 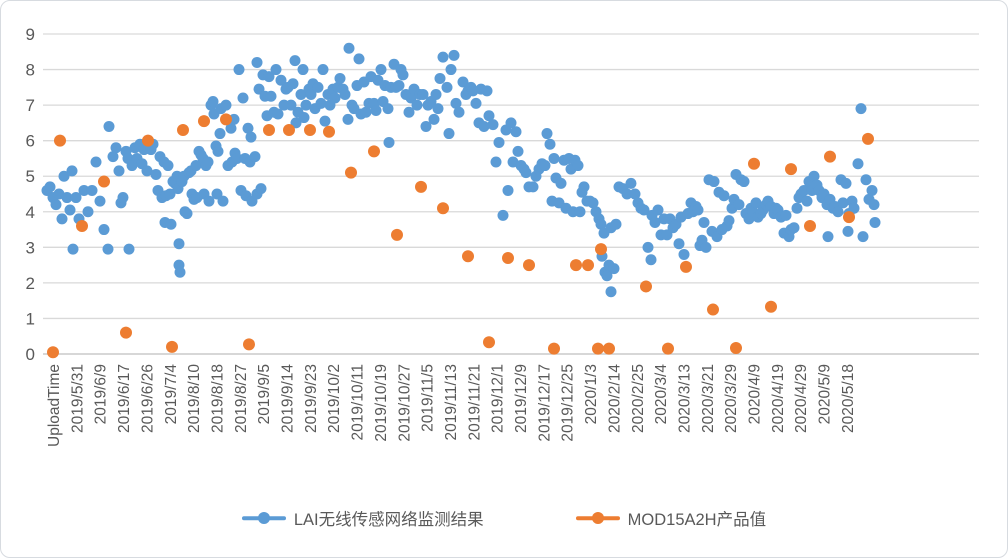 I want to click on x-axis-tick-label: 2020/1/3, so click(x=591, y=394).